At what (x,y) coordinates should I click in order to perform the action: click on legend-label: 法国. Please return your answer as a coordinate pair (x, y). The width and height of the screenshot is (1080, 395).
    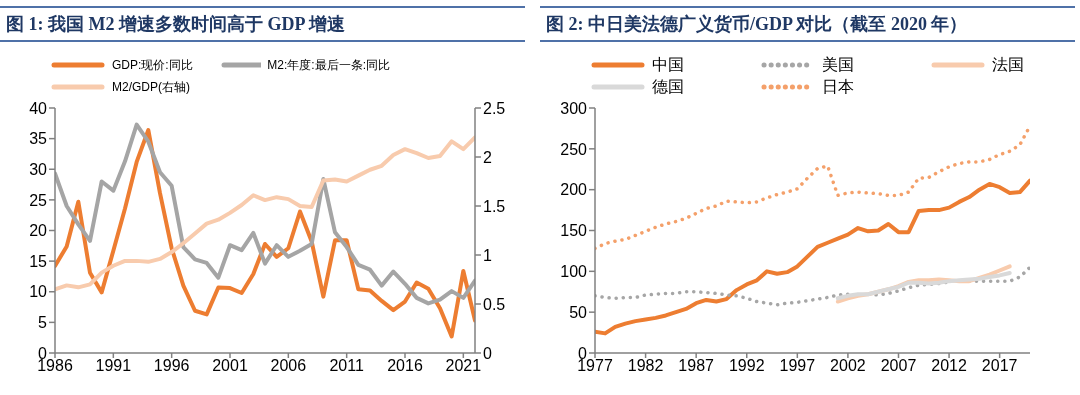
    Looking at the image, I should click on (1008, 64).